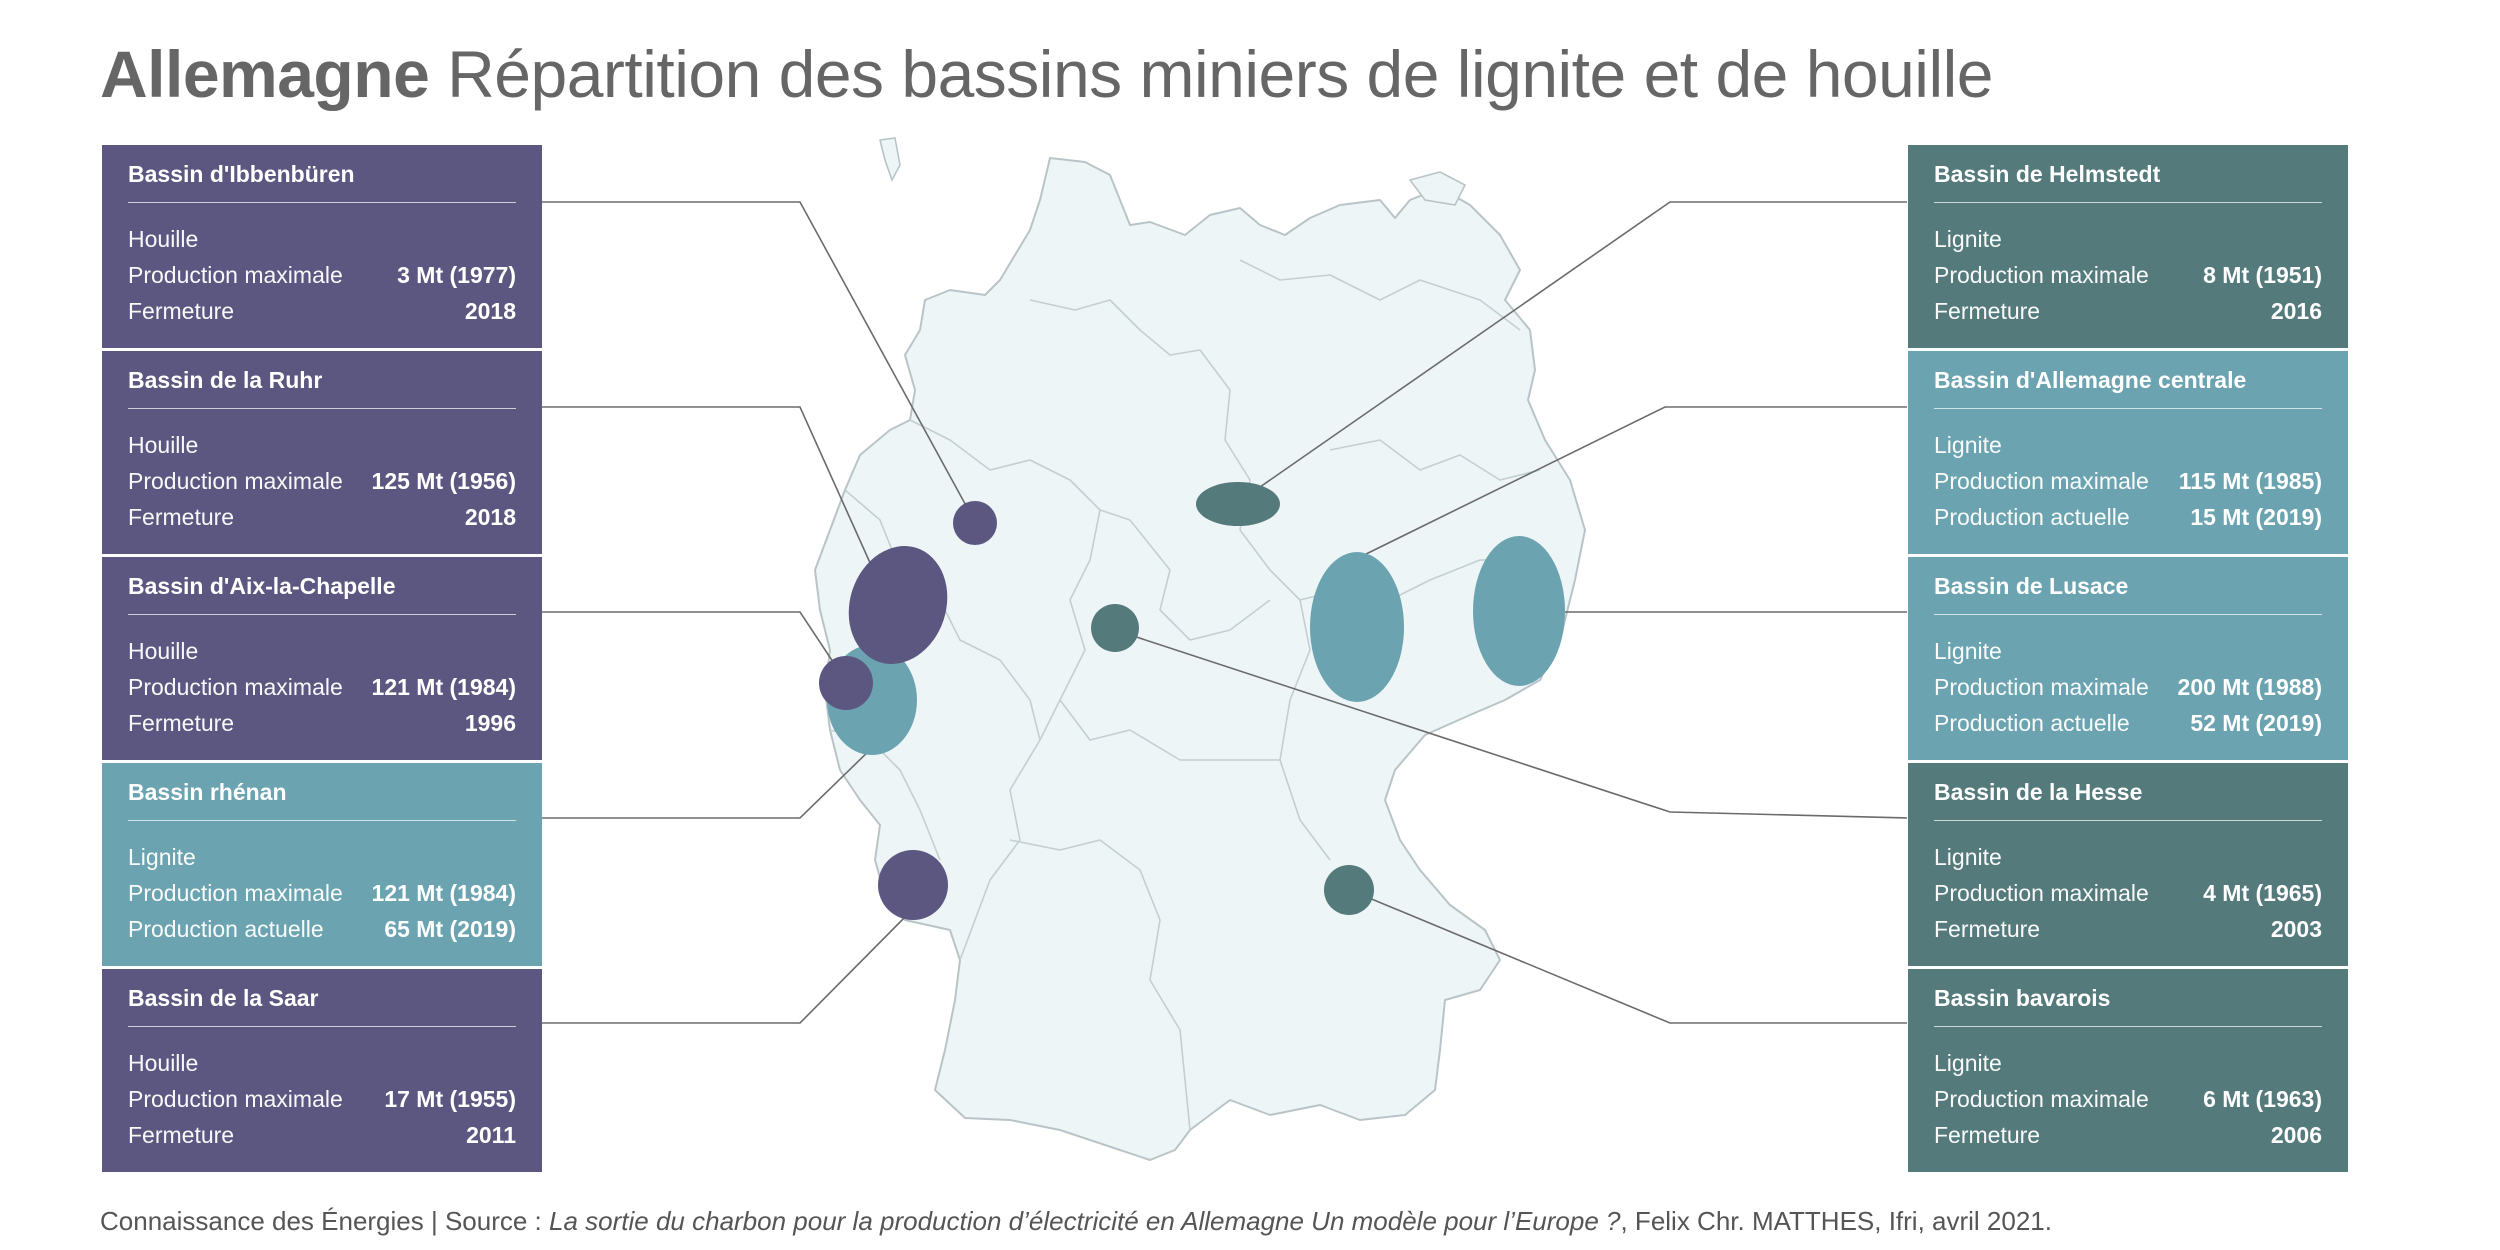 The height and width of the screenshot is (1250, 2500). Describe the element at coordinates (710, 496) in the screenshot. I see `leader-line-ruhr` at that location.